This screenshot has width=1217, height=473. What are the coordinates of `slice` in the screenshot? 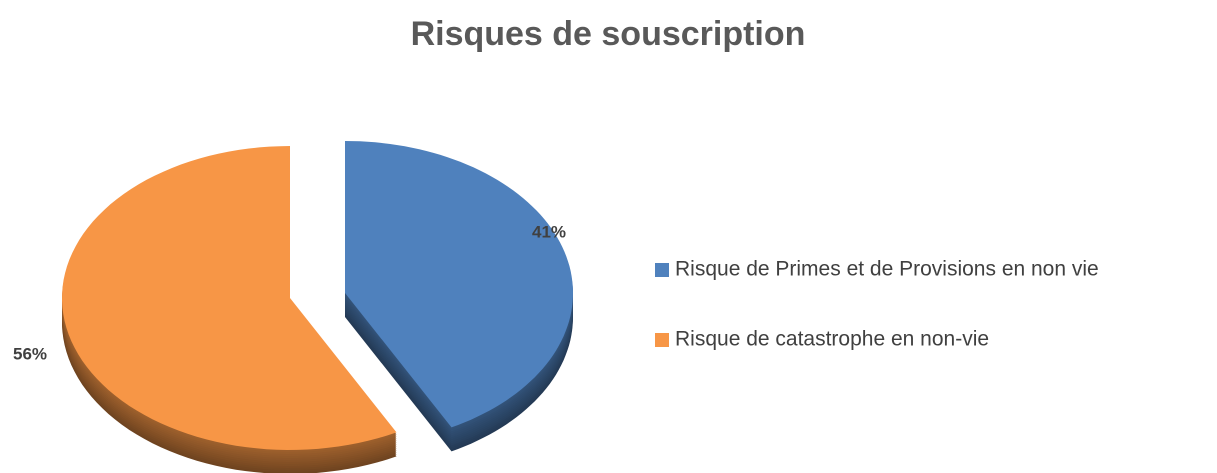 It's located at (459, 284).